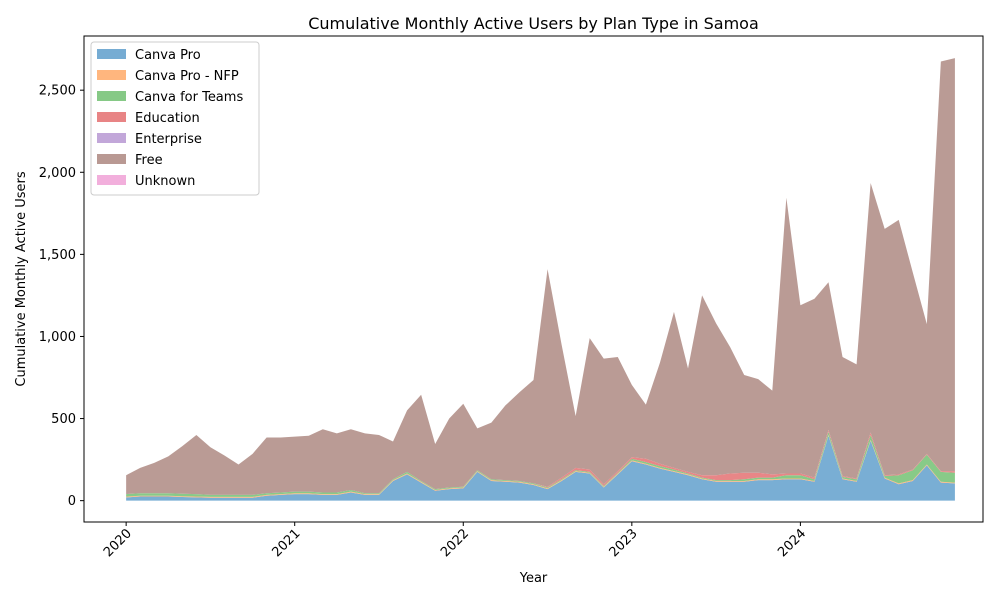 This screenshot has width=1000, height=600. I want to click on y-tick-label: 1,000, so click(57, 337).